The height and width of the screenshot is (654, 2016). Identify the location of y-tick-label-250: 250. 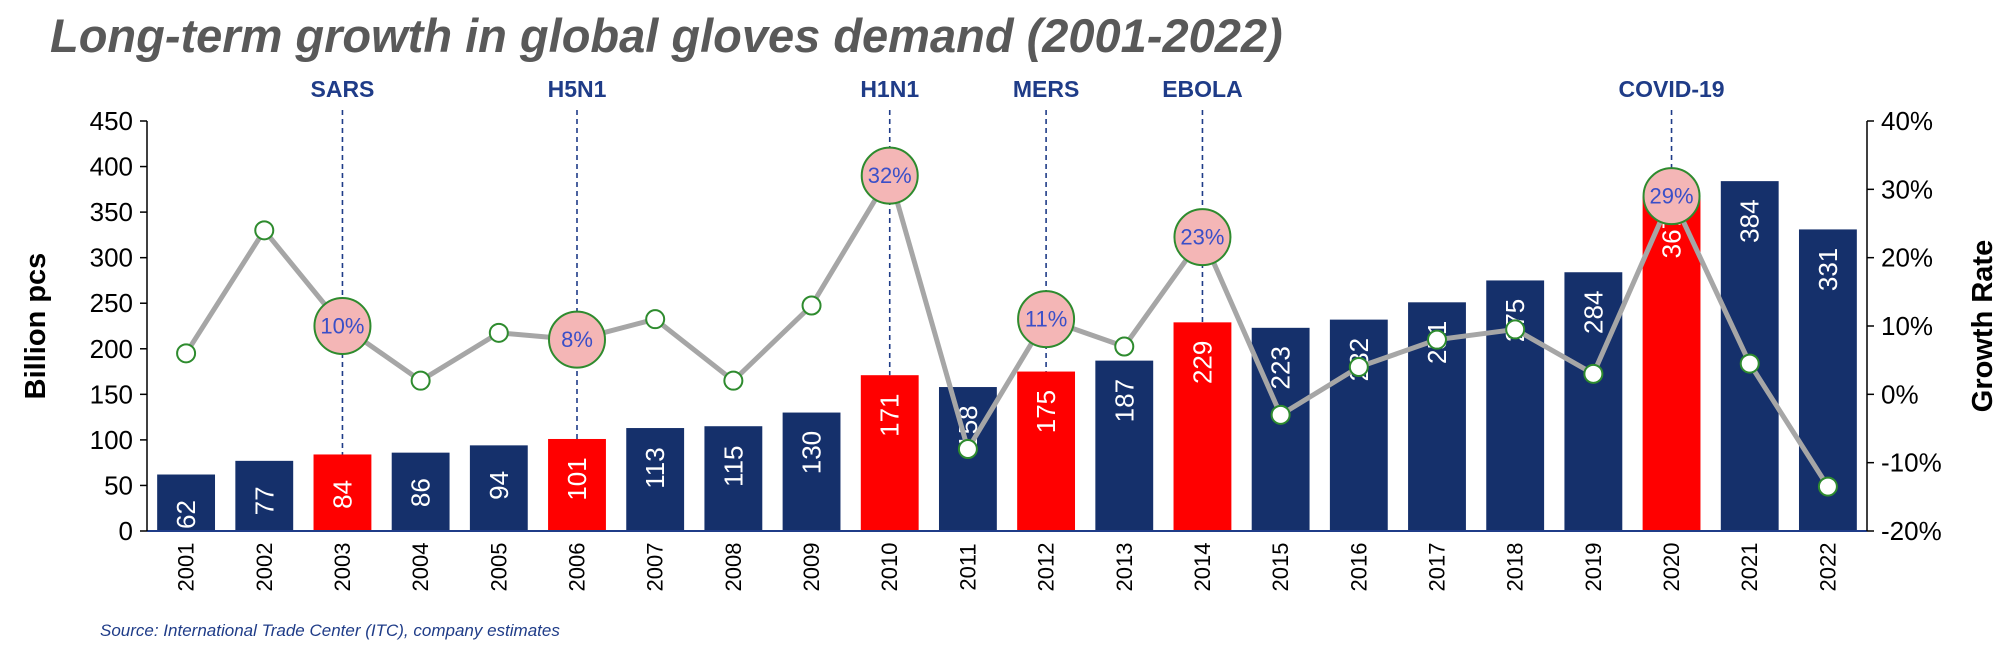
(111, 303).